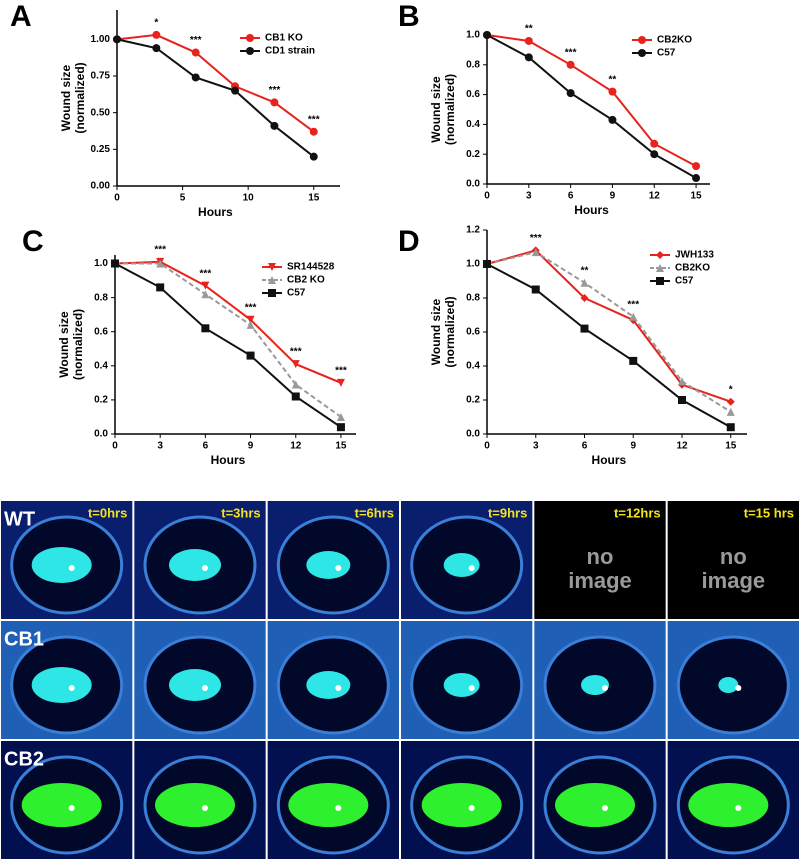 This screenshot has width=800, height=860. What do you see at coordinates (694, 255) in the screenshot?
I see `legend-label: JWH133` at bounding box center [694, 255].